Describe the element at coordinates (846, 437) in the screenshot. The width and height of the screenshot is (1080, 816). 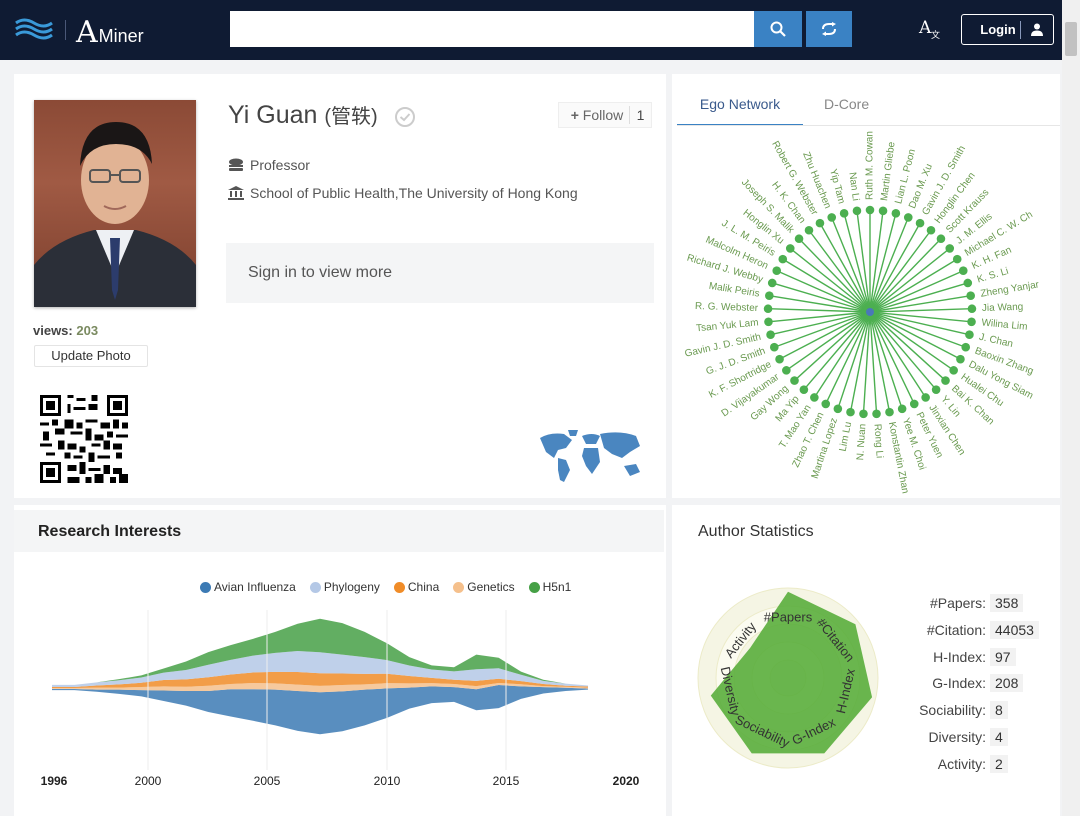
I see `ego-node-label: Lim Lu` at that location.